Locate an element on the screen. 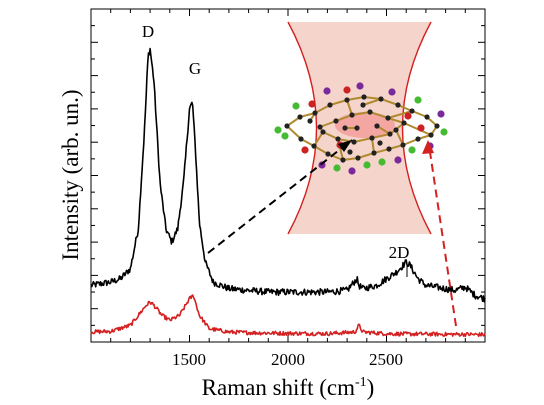 The width and height of the screenshot is (544, 405). x-axis-label-close: ) is located at coordinates (371, 387).